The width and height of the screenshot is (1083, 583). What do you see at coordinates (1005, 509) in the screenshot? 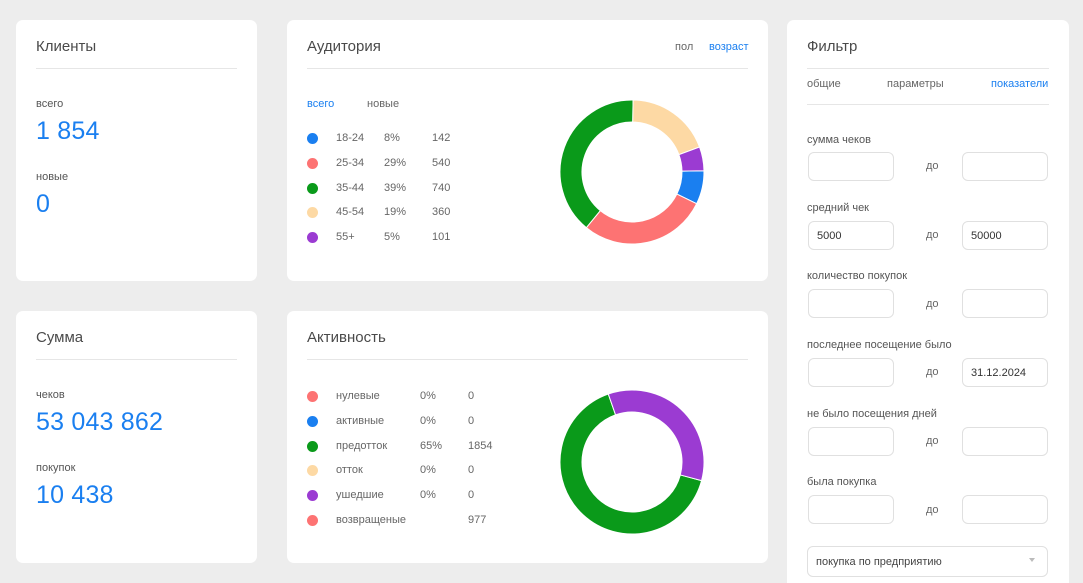
I see `had-purchase-to-input` at bounding box center [1005, 509].